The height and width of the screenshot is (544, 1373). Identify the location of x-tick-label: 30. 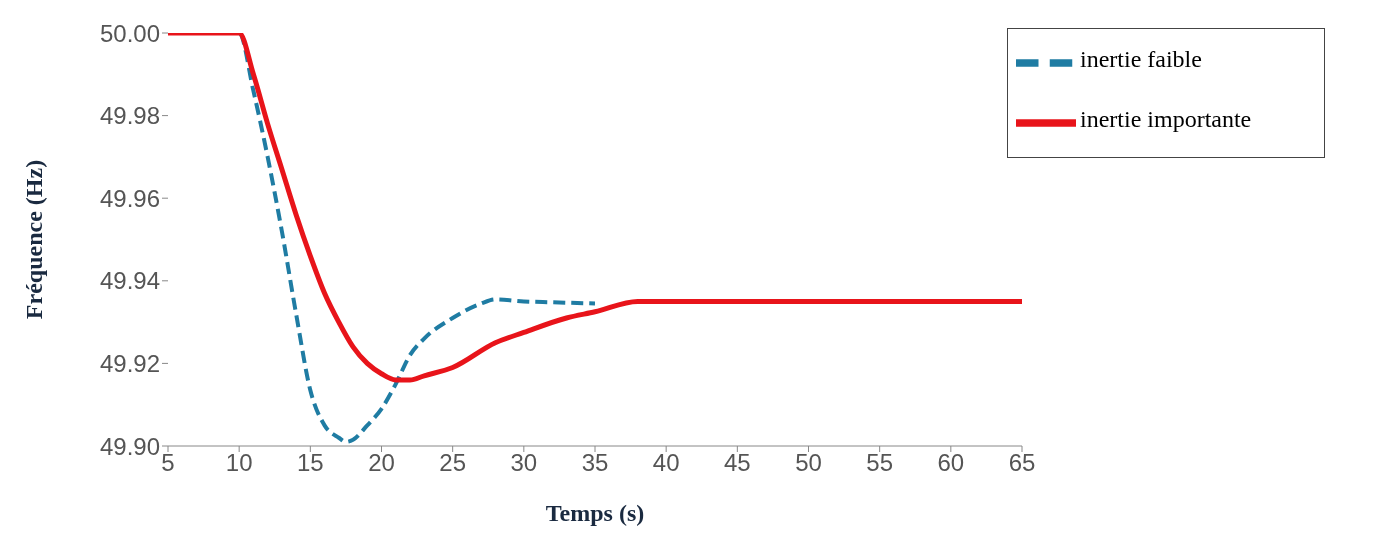
(524, 463).